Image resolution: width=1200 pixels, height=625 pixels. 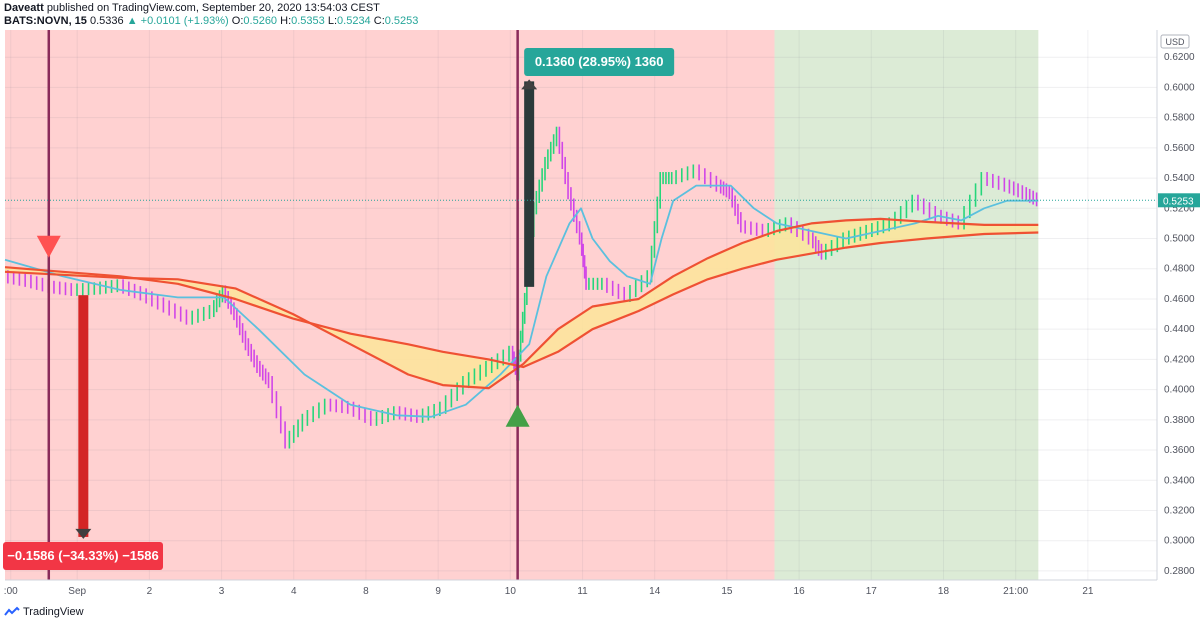 What do you see at coordinates (332, 21) in the screenshot?
I see `low-label: L:` at bounding box center [332, 21].